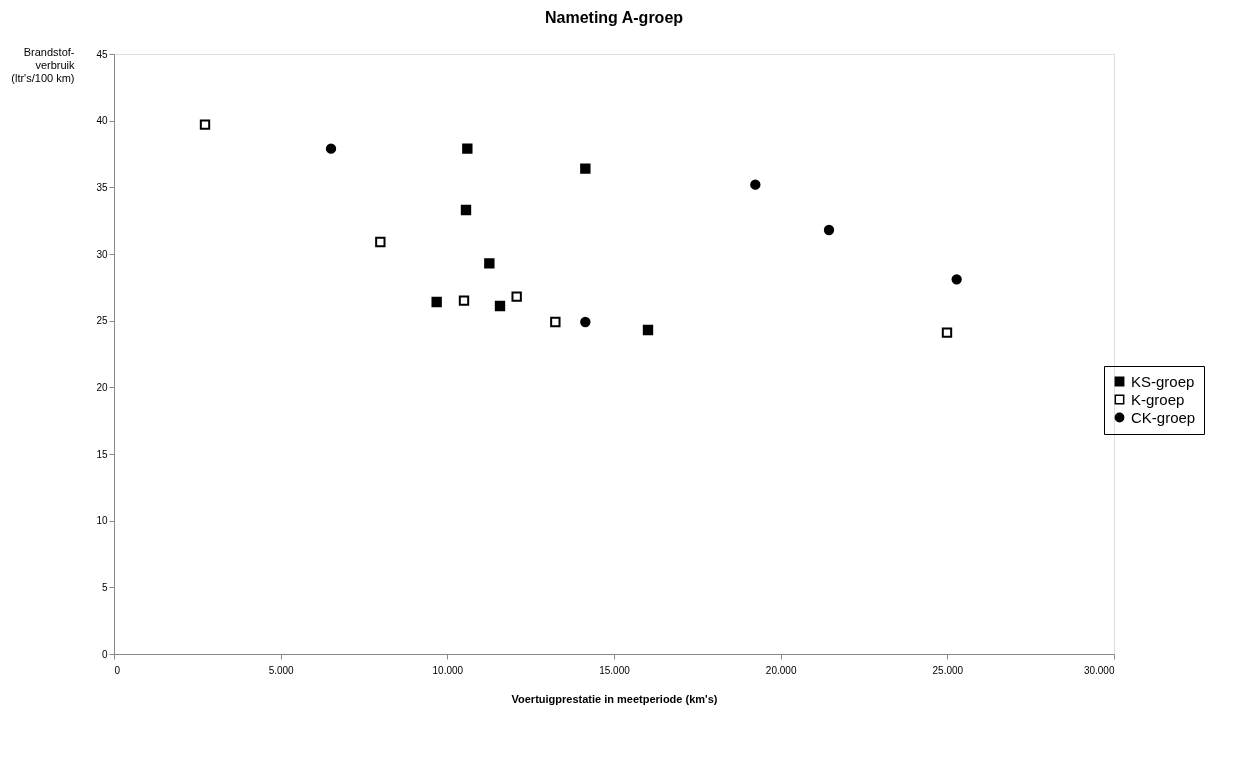 This screenshot has width=1250, height=776. Describe the element at coordinates (281, 670) in the screenshot. I see `x-tick-label: 5.000` at that location.